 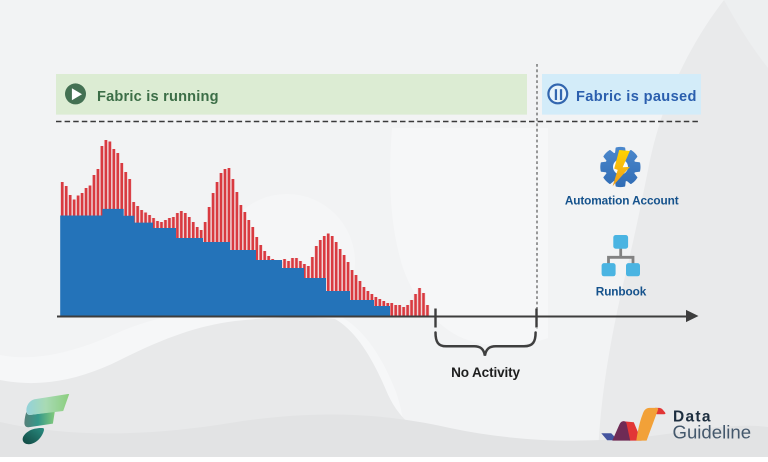 I want to click on svg-text: Fabric is paused, so click(x=636, y=97).